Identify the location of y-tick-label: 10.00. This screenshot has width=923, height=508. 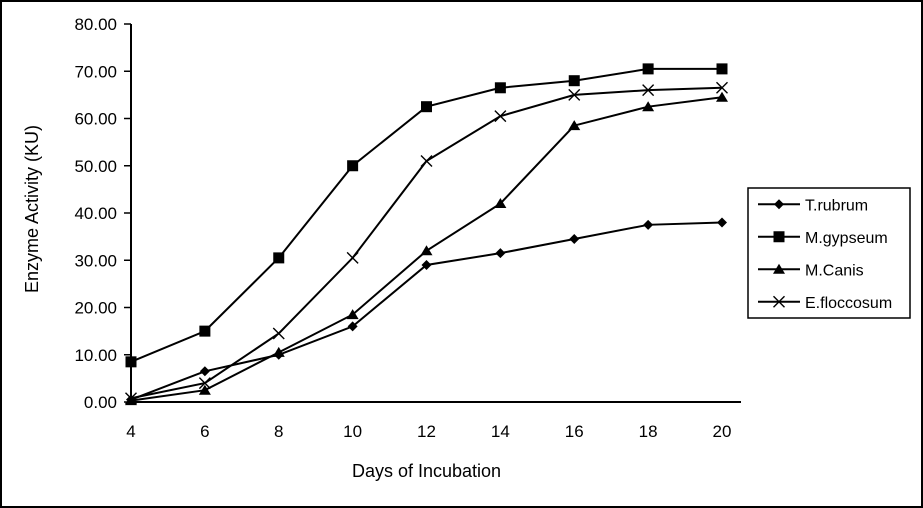
(95, 355).